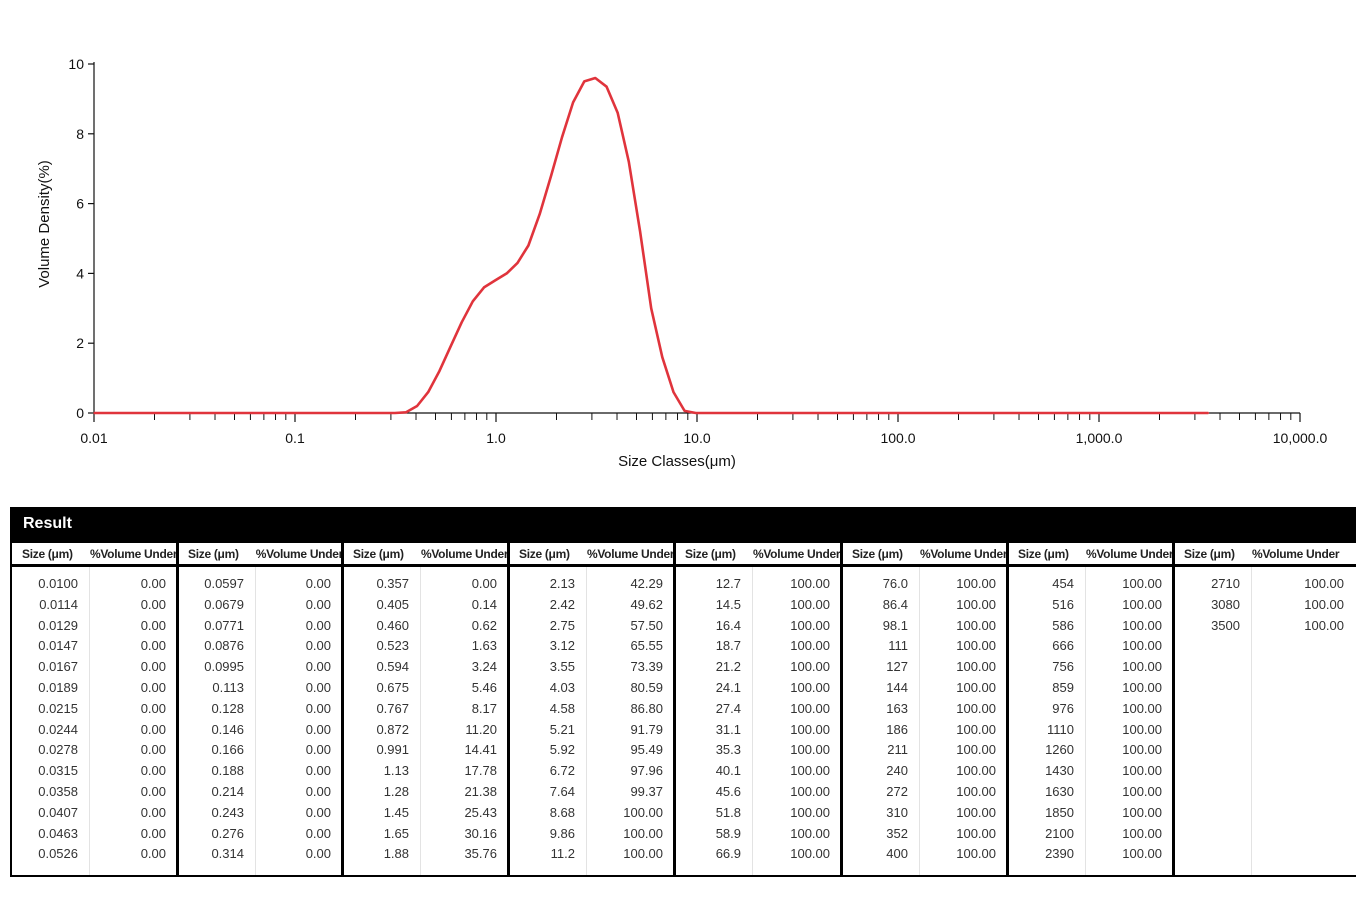  Describe the element at coordinates (224, 667) in the screenshot. I see `size-cell: 0.0995` at that location.